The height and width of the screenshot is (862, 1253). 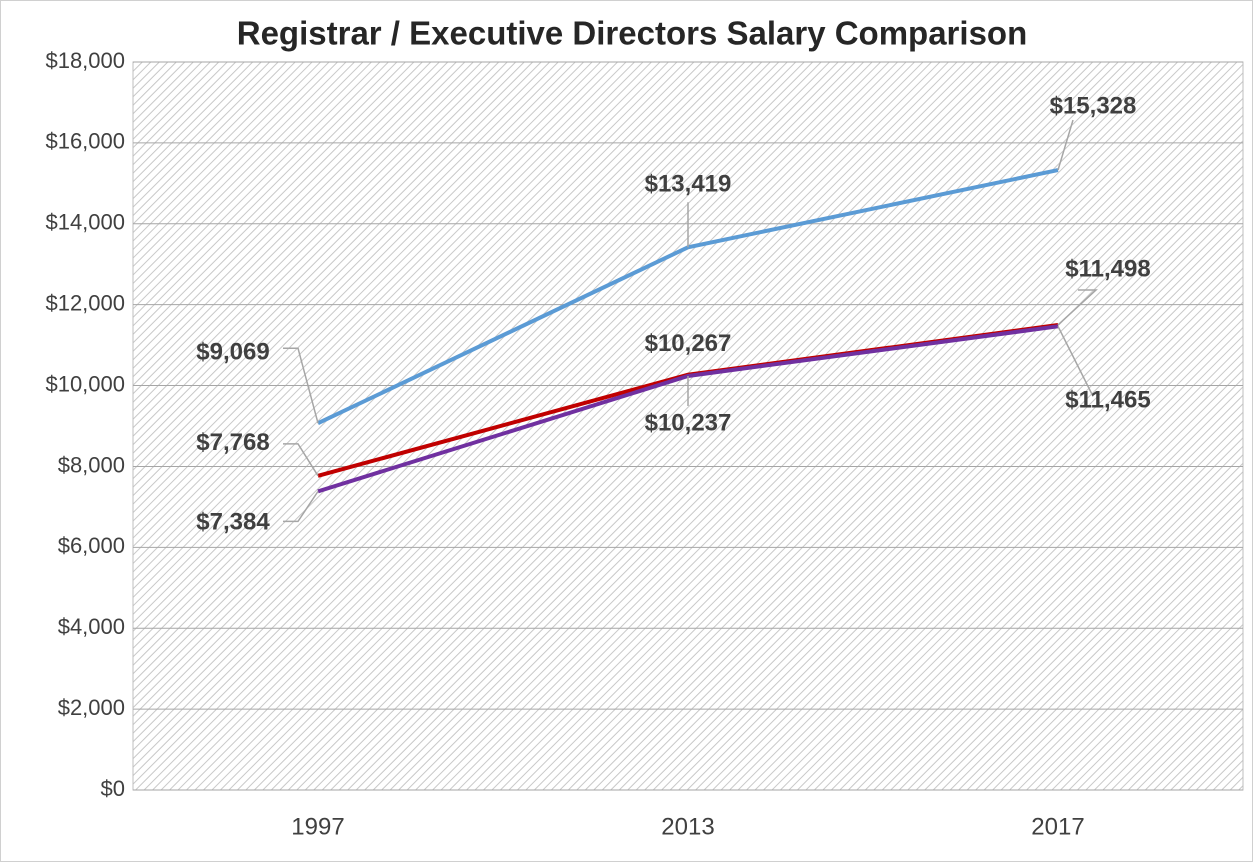 What do you see at coordinates (232, 442) in the screenshot?
I see `data-label: $7,768` at bounding box center [232, 442].